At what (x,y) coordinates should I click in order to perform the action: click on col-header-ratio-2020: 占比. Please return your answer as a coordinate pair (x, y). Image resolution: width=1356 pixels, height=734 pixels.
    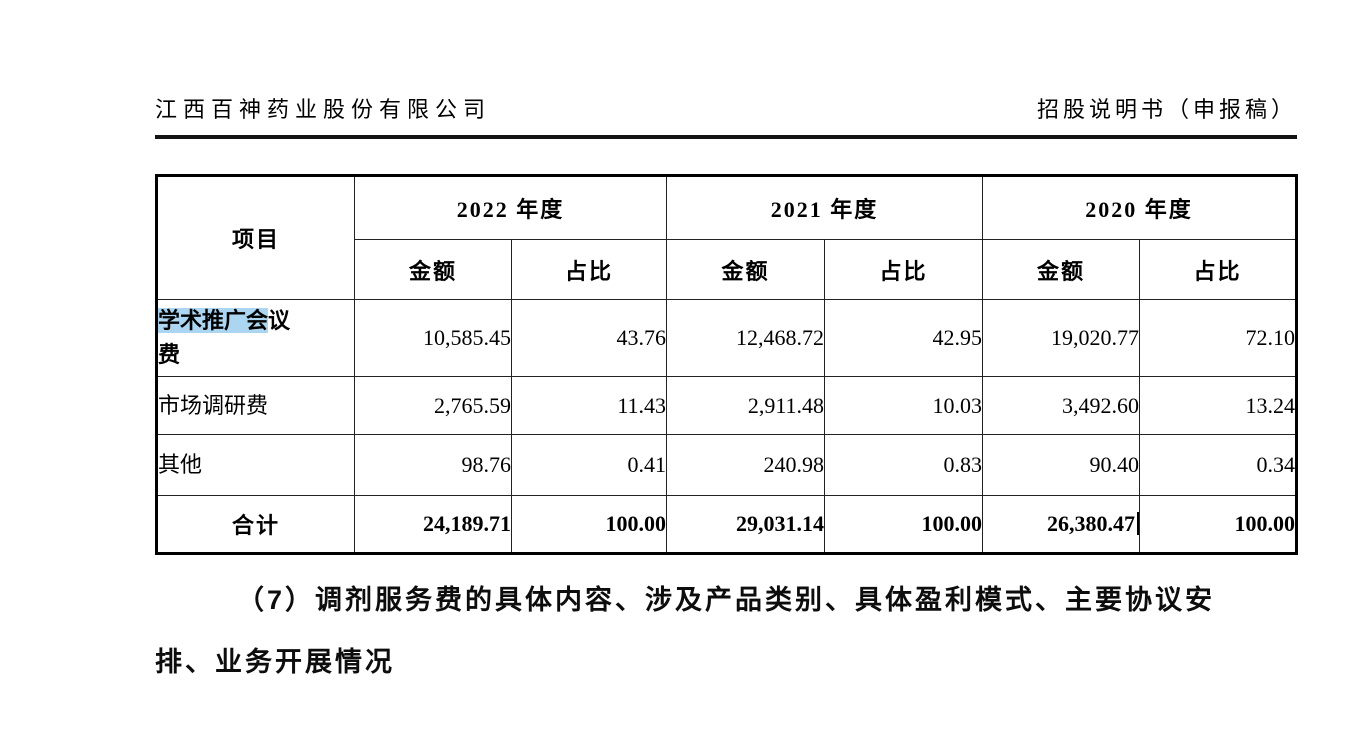
    Looking at the image, I should click on (1218, 269).